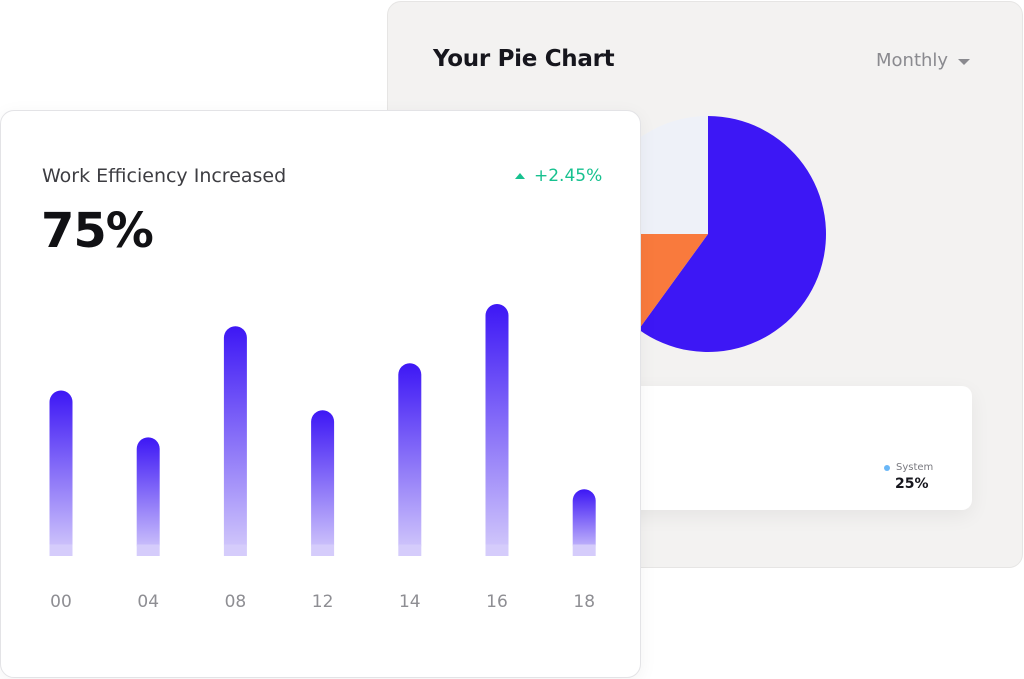  What do you see at coordinates (323, 602) in the screenshot?
I see `x-tick-label: 12` at bounding box center [323, 602].